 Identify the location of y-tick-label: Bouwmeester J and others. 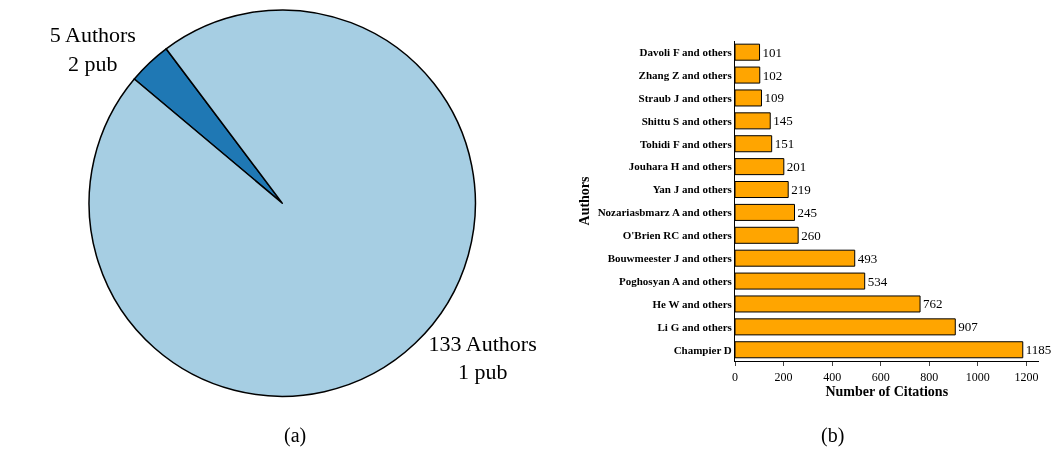
(670, 258).